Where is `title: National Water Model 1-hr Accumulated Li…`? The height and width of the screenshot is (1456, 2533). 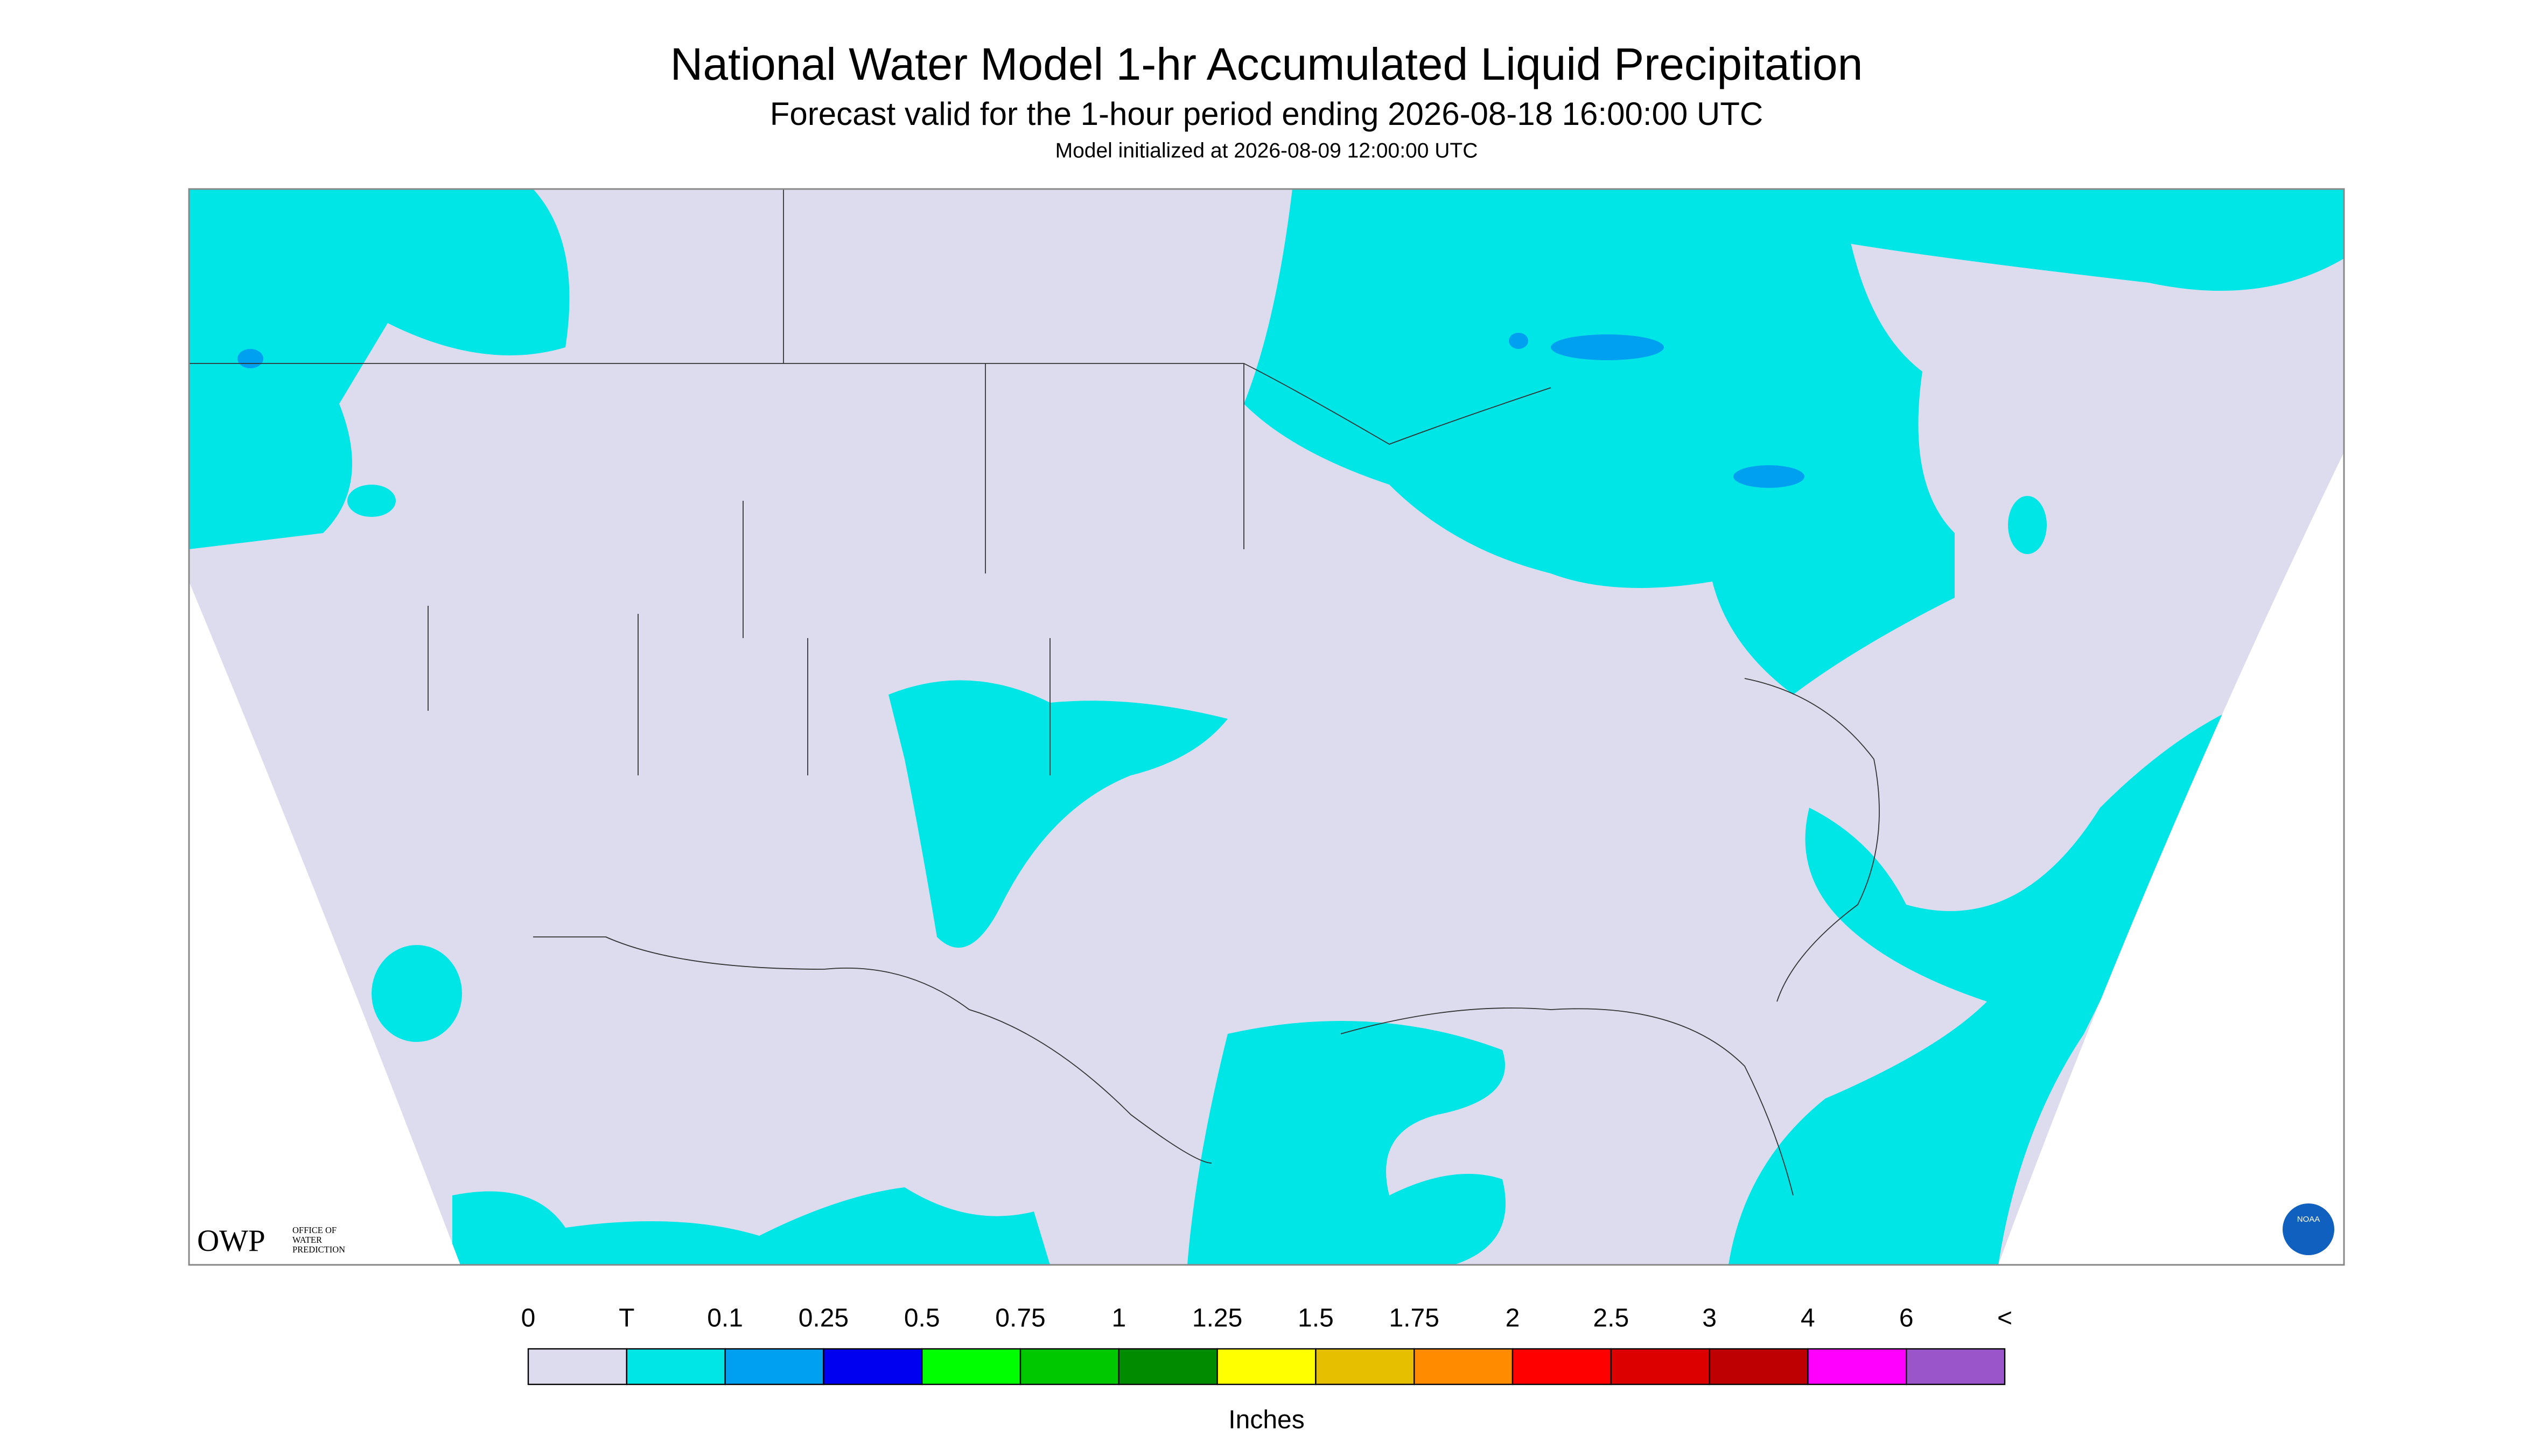 title: National Water Model 1-hr Accumulated Li… is located at coordinates (1266, 64).